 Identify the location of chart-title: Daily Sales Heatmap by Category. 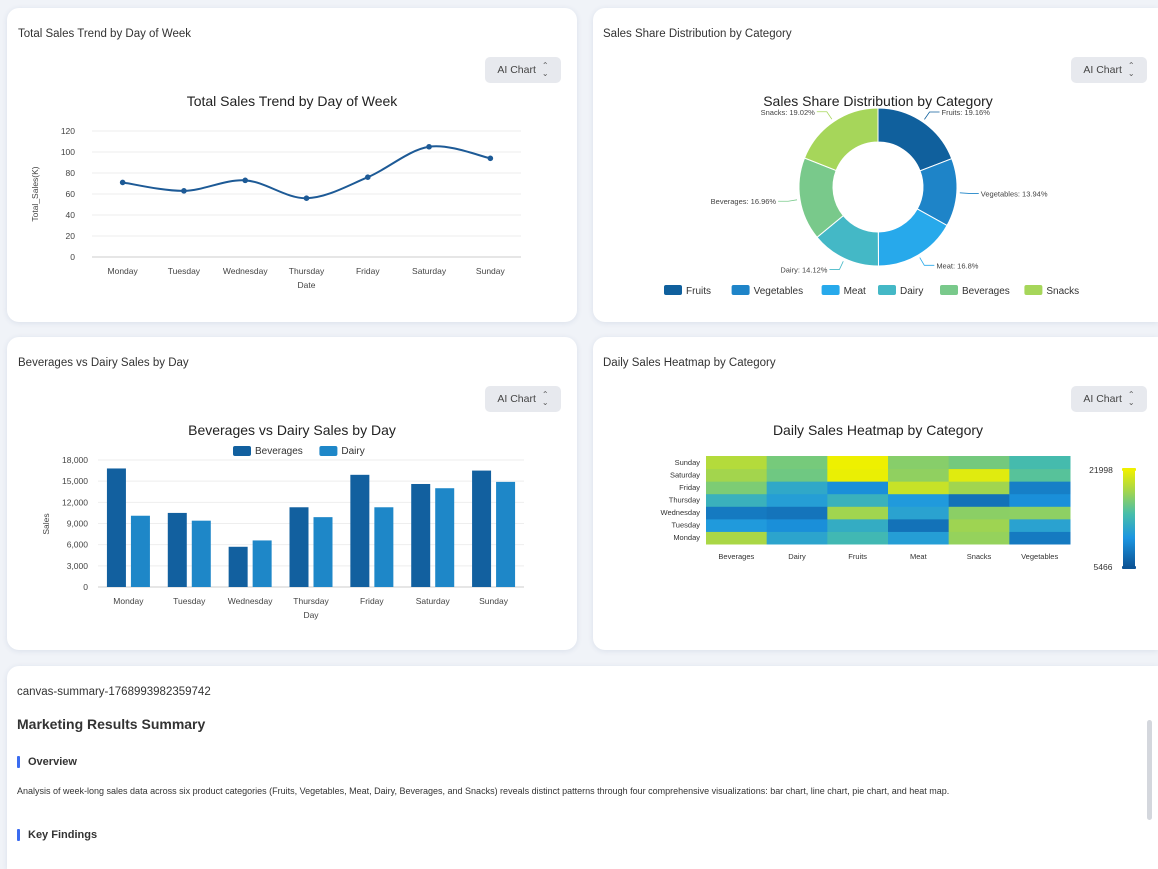
(878, 430).